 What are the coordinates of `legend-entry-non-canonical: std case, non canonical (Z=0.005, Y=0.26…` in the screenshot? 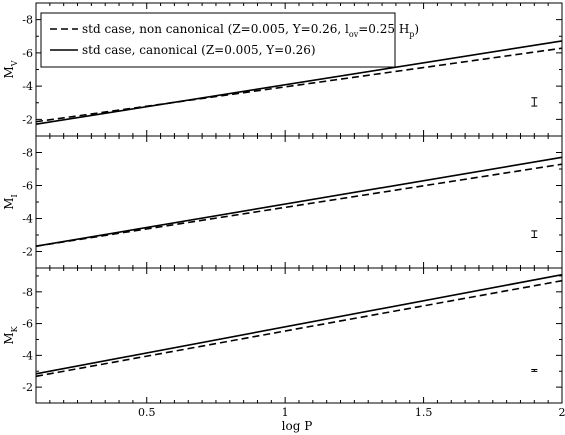 It's located at (250, 30).